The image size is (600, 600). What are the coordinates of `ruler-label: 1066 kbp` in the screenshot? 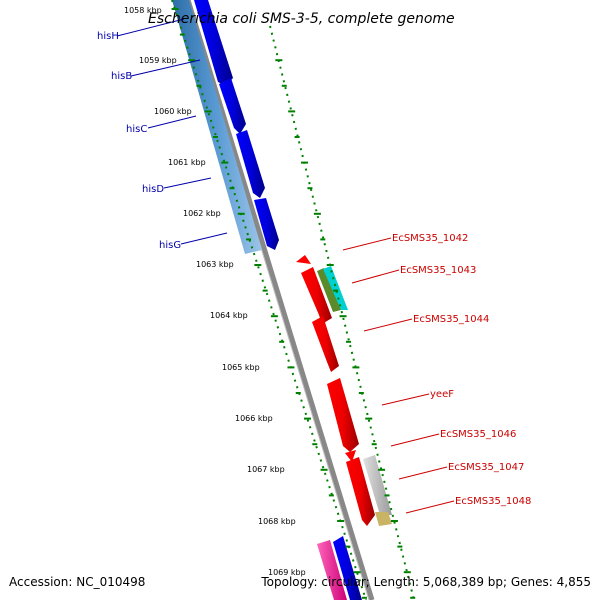 It's located at (254, 418).